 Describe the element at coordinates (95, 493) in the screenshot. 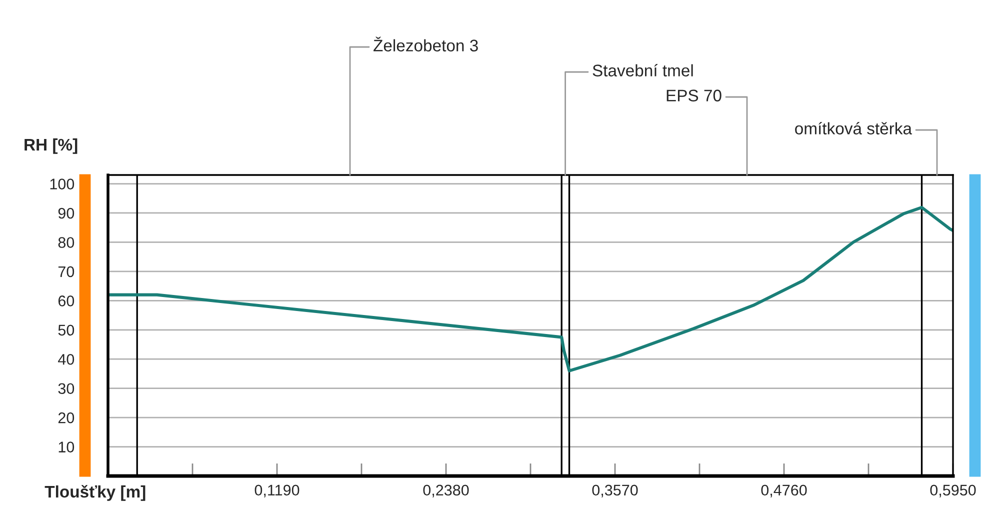

I see `x-axis-title: Tloušťky [m]` at that location.